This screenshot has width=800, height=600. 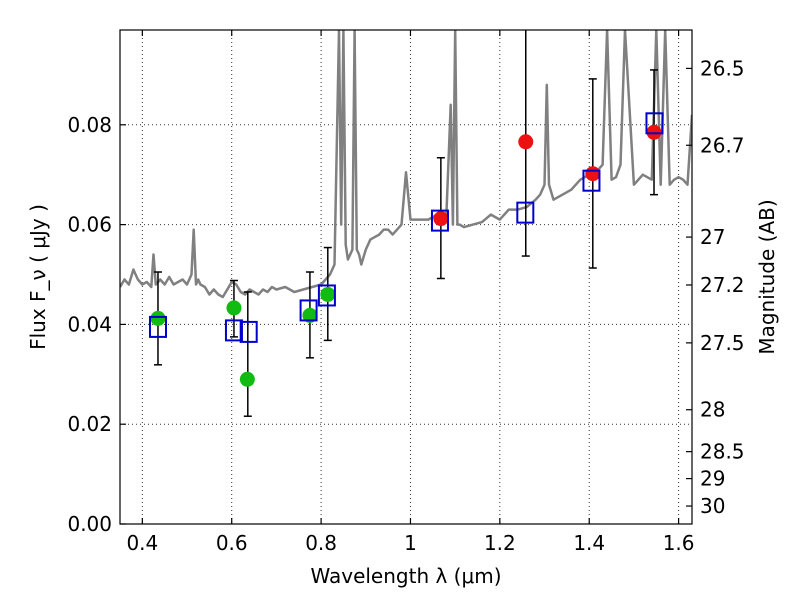 What do you see at coordinates (589, 543) in the screenshot?
I see `x-tick-label: 1.4` at bounding box center [589, 543].